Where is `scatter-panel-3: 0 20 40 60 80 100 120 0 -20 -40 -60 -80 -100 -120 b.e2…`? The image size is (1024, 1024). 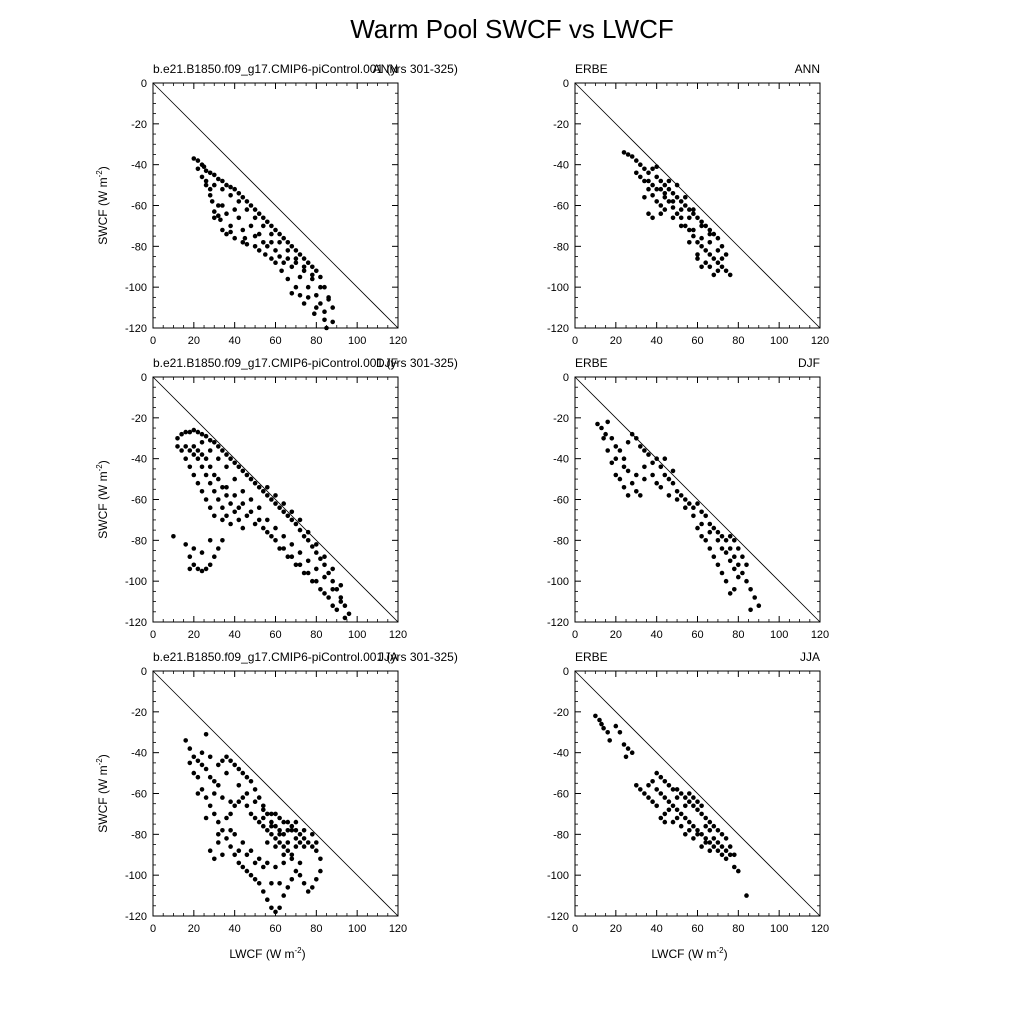
scatter-panel-3: 0 20 40 60 80 100 120 0 -20 -40 -60 -80 -100 -120 b.e2… is located at coordinates (276, 498).